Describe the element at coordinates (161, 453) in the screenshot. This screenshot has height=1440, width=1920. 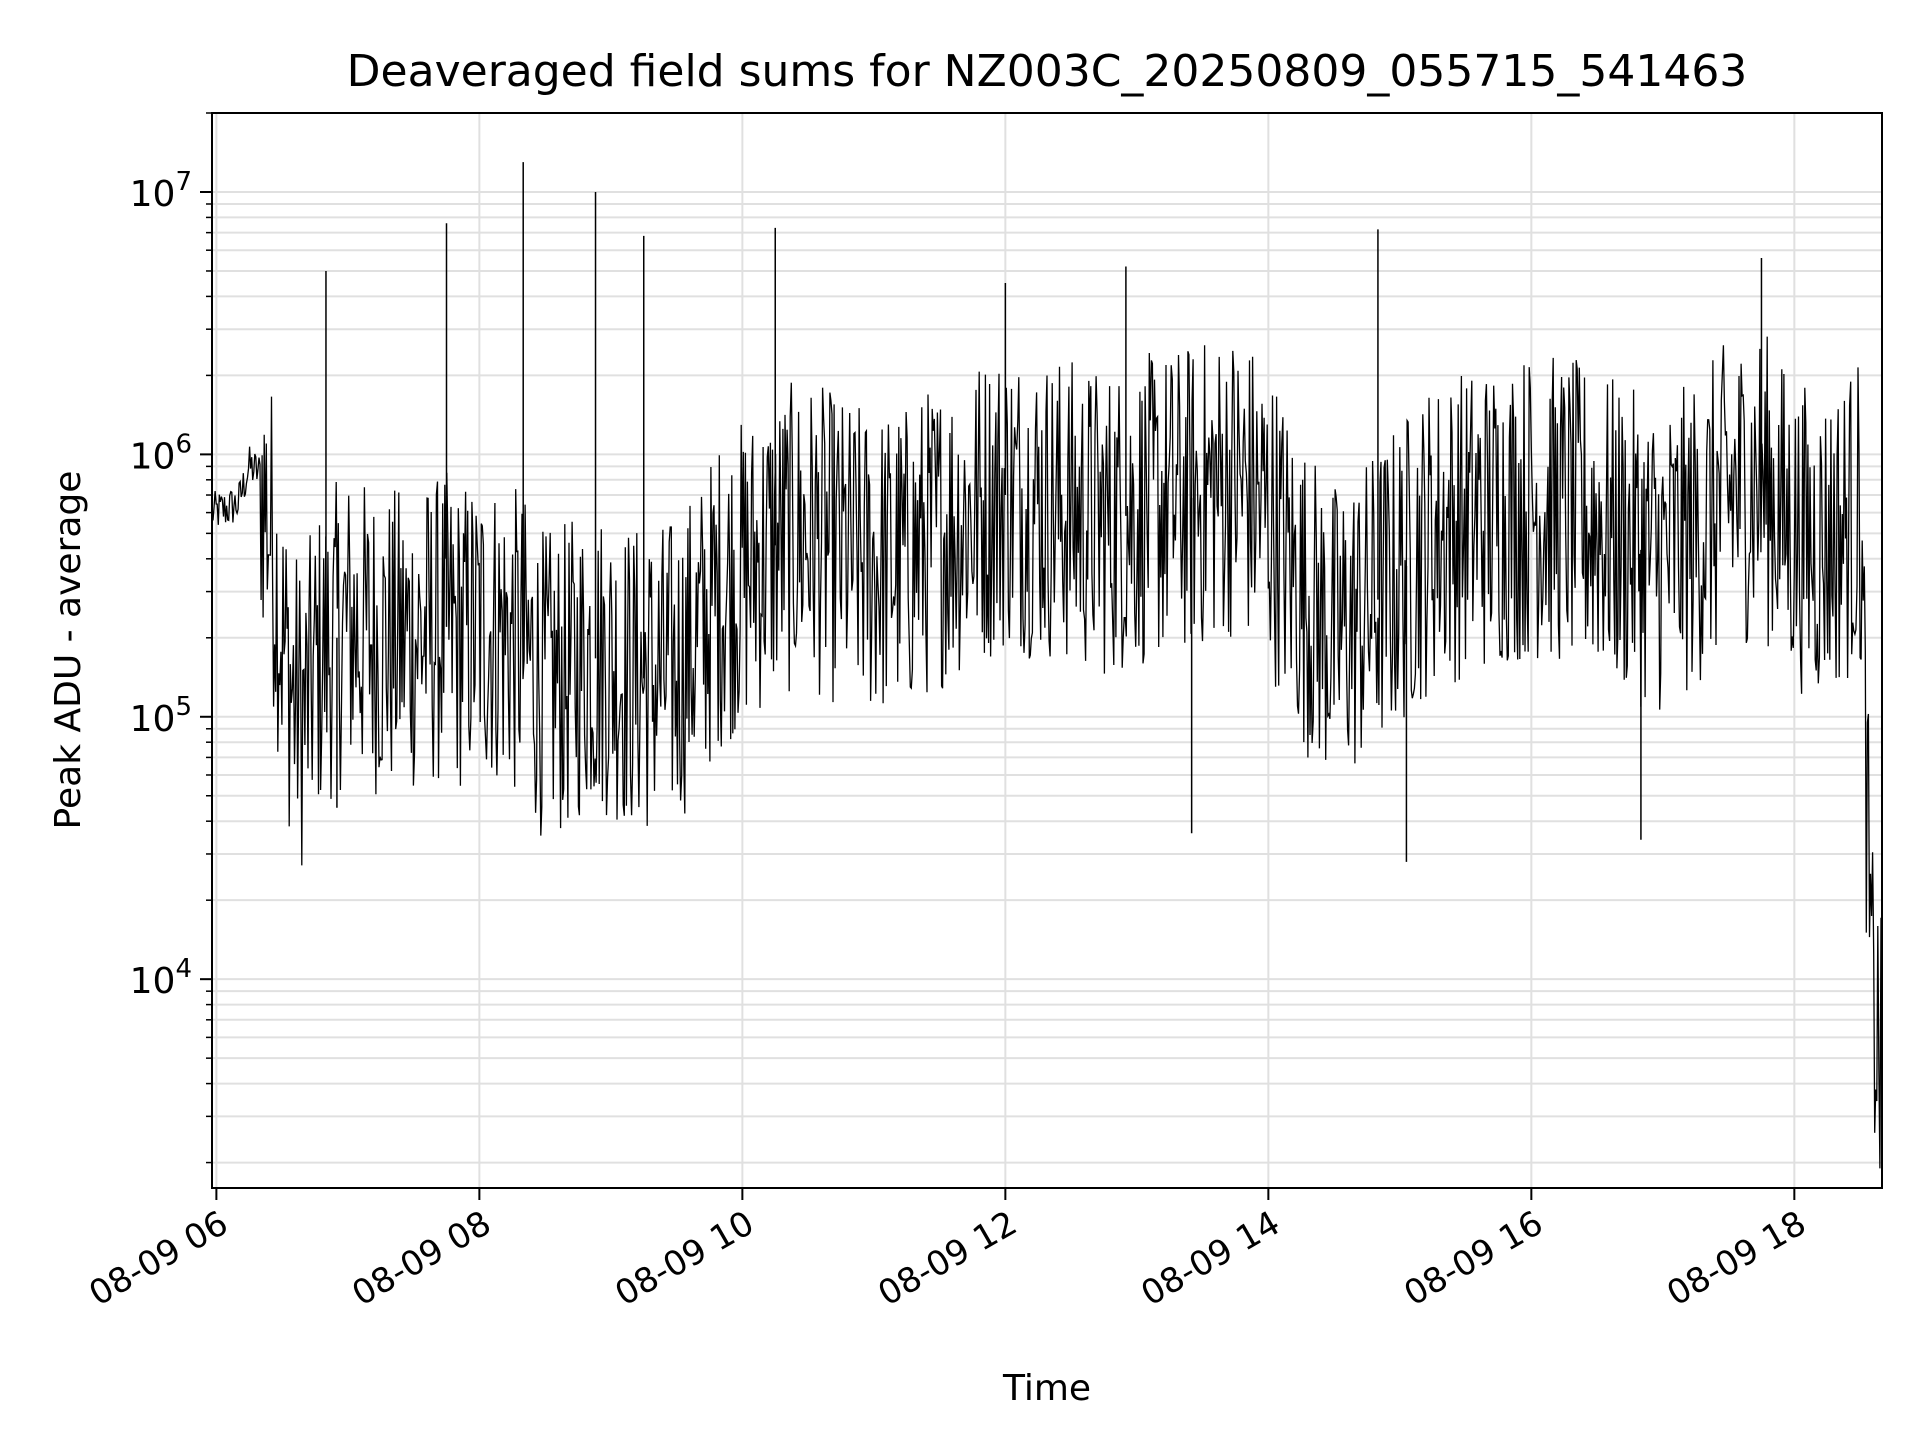
I see `y-tick-label: 10⁶` at that location.